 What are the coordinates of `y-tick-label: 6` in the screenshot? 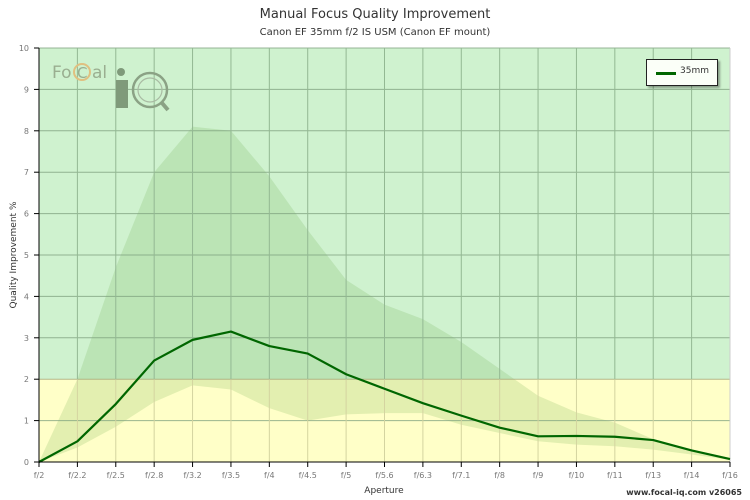 It's located at (26, 214).